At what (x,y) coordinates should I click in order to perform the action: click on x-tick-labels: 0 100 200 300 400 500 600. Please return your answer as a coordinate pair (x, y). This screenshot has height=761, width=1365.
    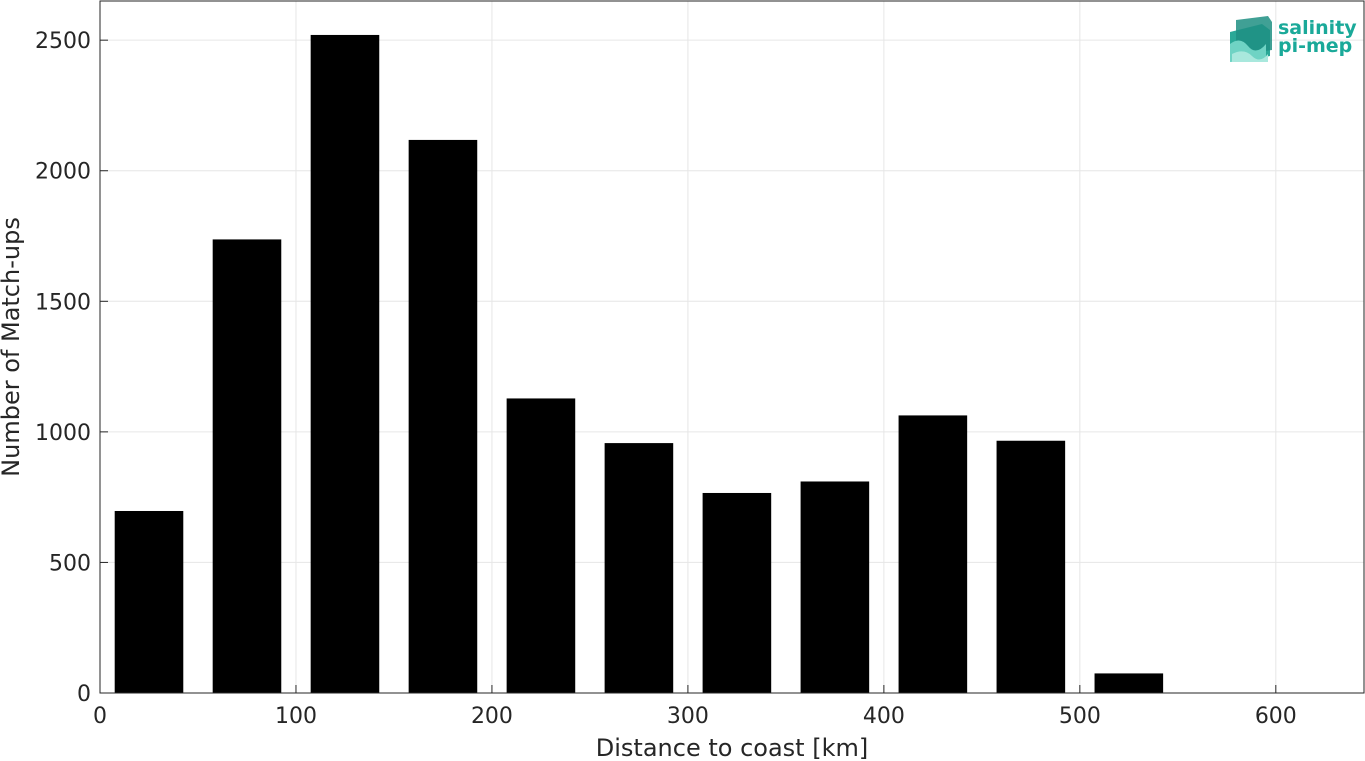
    Looking at the image, I should click on (695, 716).